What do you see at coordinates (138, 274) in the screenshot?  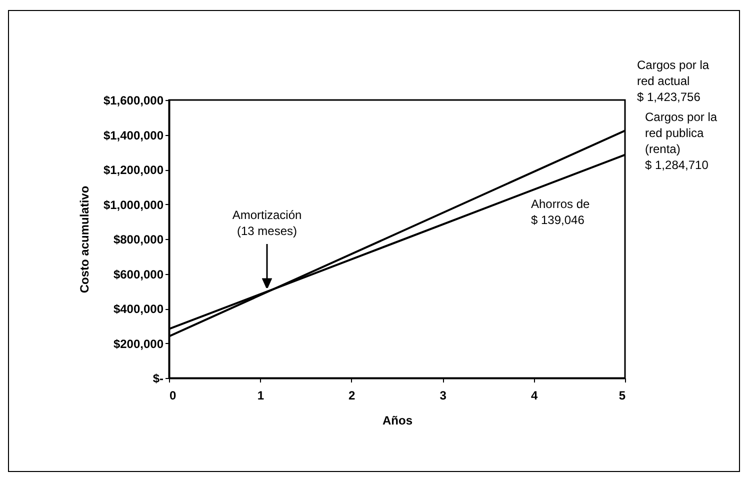 I see `y-tick-label: $600,000` at bounding box center [138, 274].